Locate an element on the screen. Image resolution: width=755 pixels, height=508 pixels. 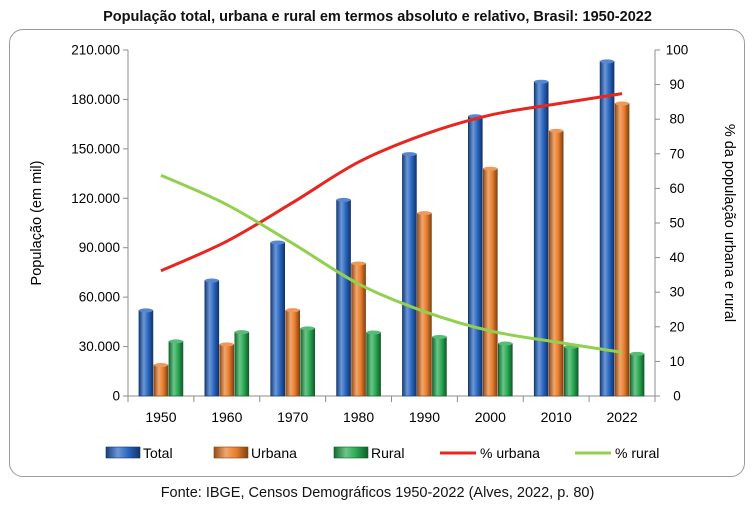
x-tick-label: 1980 is located at coordinates (358, 417).